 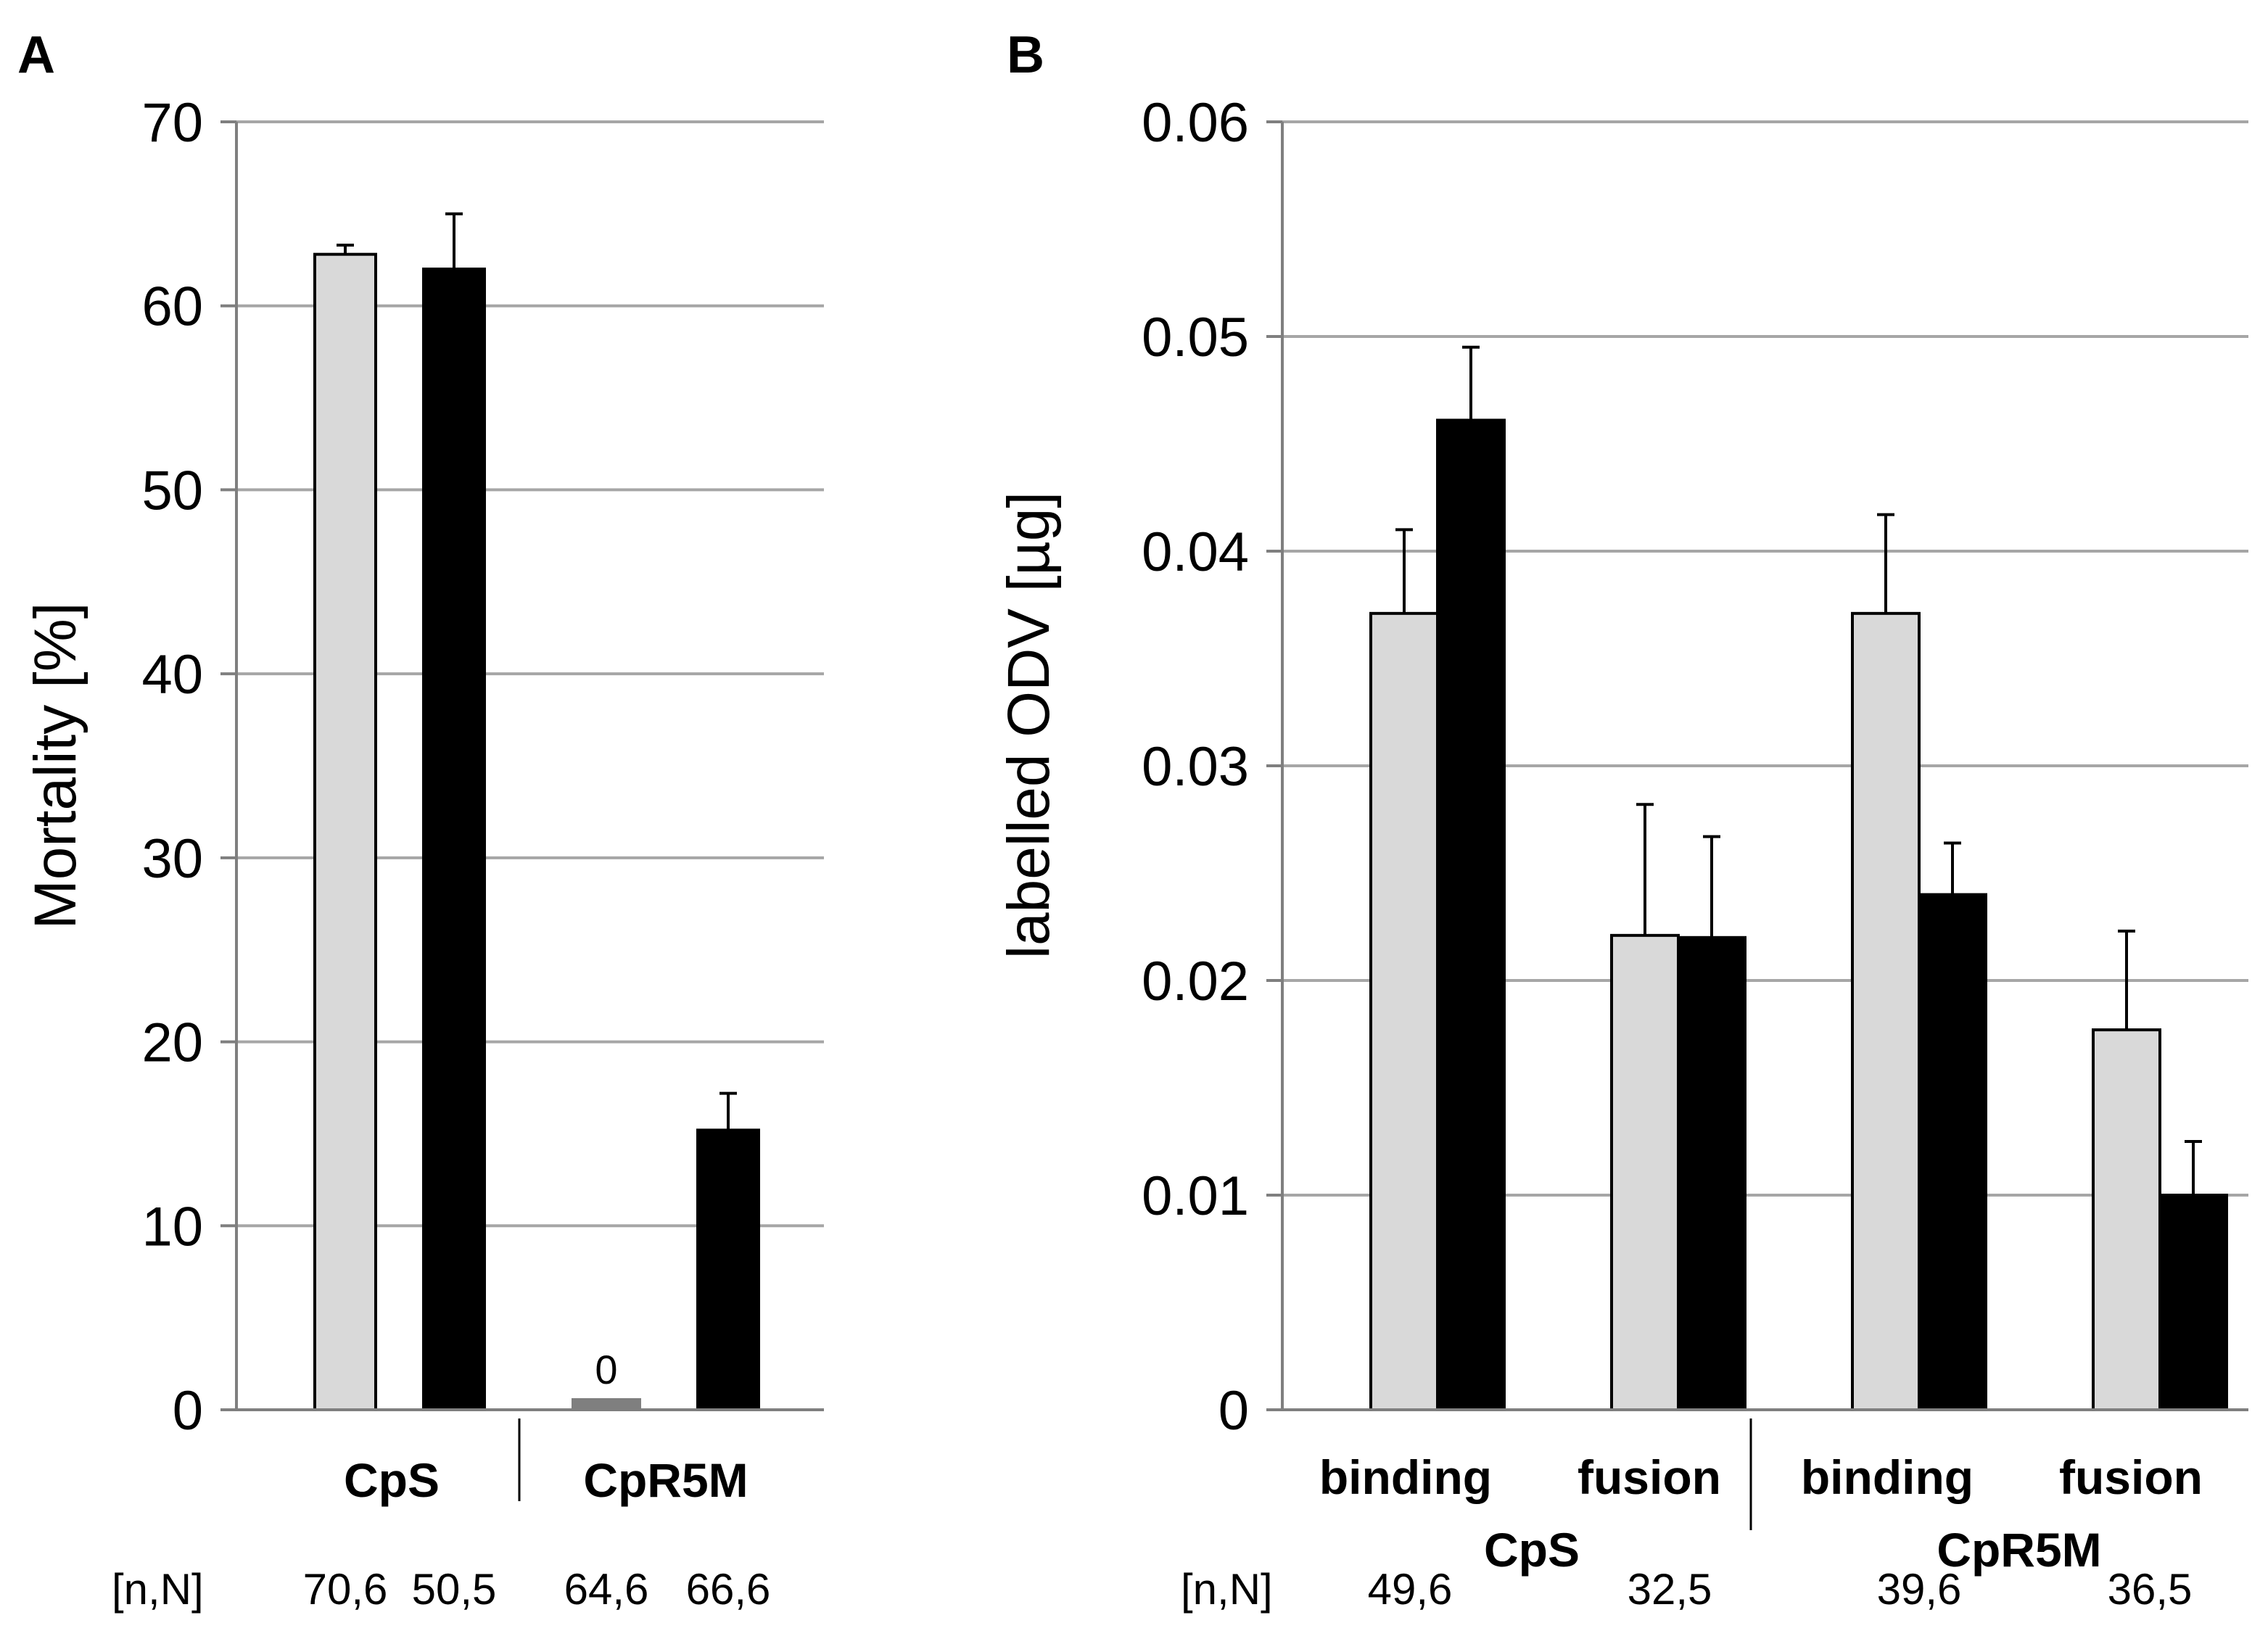 What do you see at coordinates (1233, 1411) in the screenshot?
I see `panel-b-y-tick-label: 0` at bounding box center [1233, 1411].